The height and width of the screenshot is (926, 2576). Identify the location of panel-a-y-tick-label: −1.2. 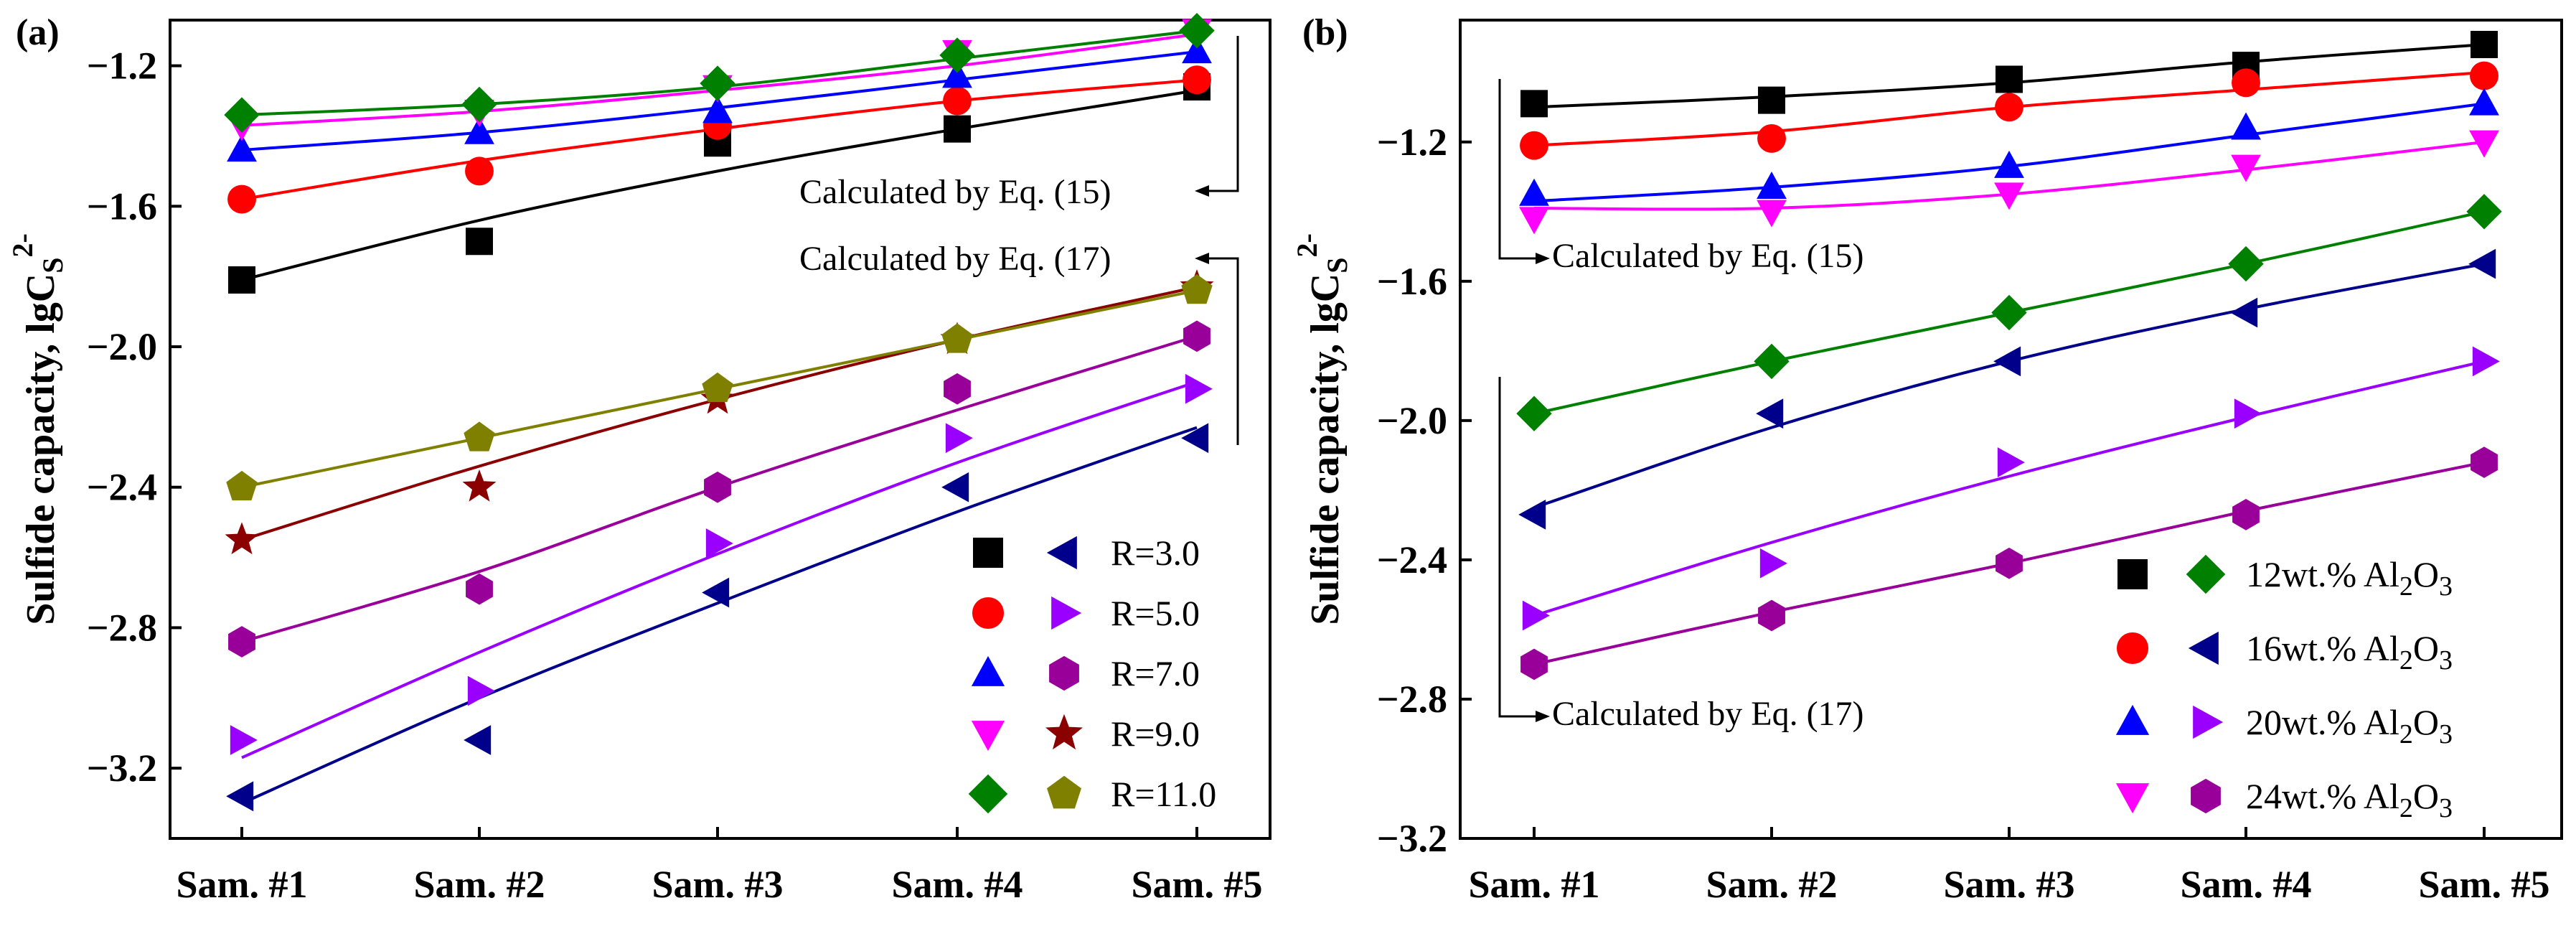
(122, 66).